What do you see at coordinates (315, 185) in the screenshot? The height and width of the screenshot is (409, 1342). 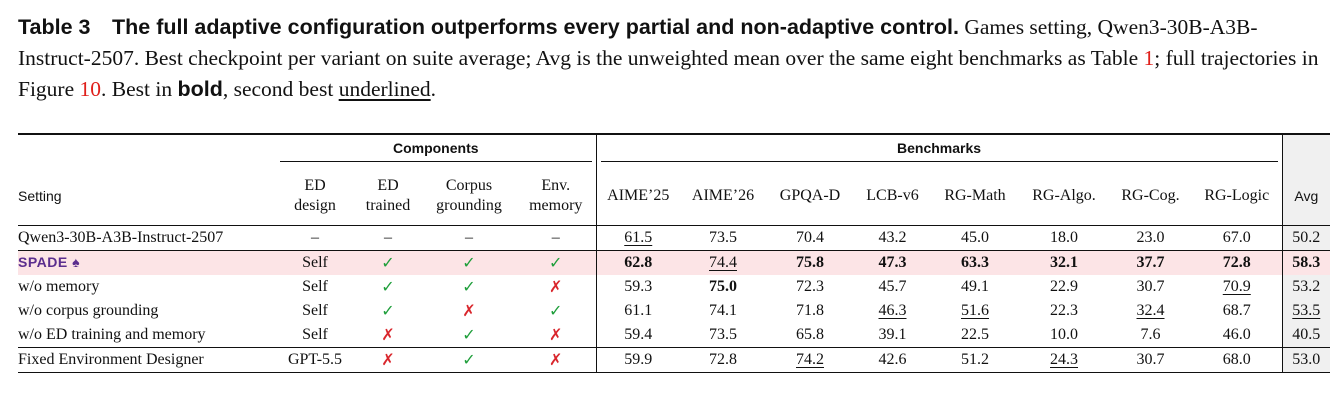 I see `column-header-line: ED` at bounding box center [315, 185].